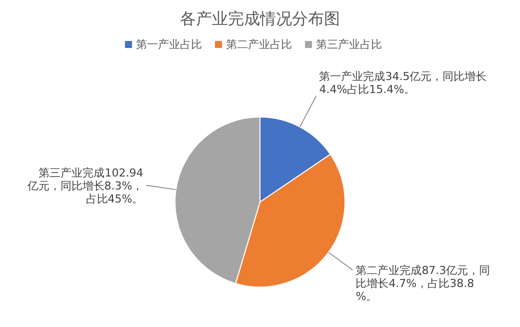 The width and height of the screenshot is (520, 327). I want to click on data-label: 第一产业完成34.5亿元，同比增长4.4%占比15.4%。, so click(403, 83).